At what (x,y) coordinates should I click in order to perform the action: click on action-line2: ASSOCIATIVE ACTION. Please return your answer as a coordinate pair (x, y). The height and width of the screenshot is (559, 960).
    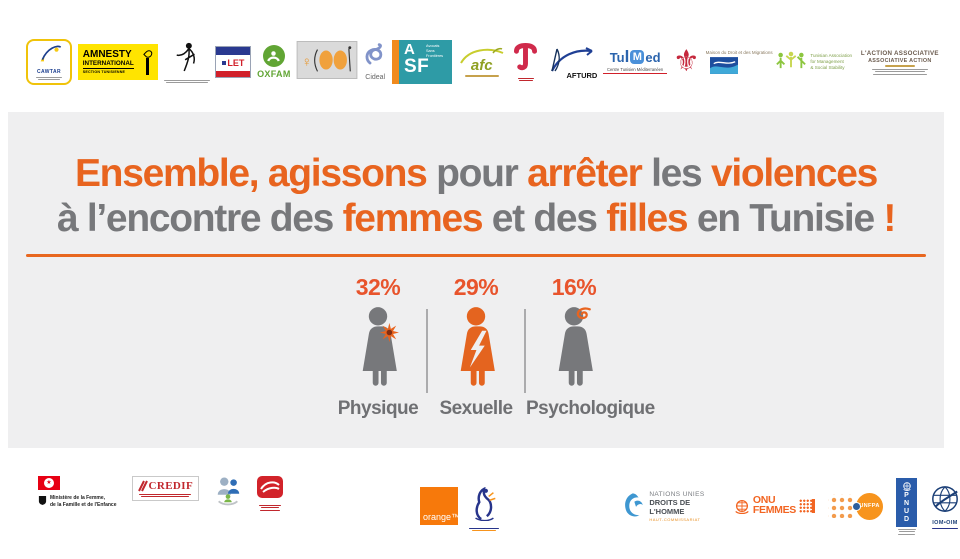
    Looking at the image, I should click on (900, 60).